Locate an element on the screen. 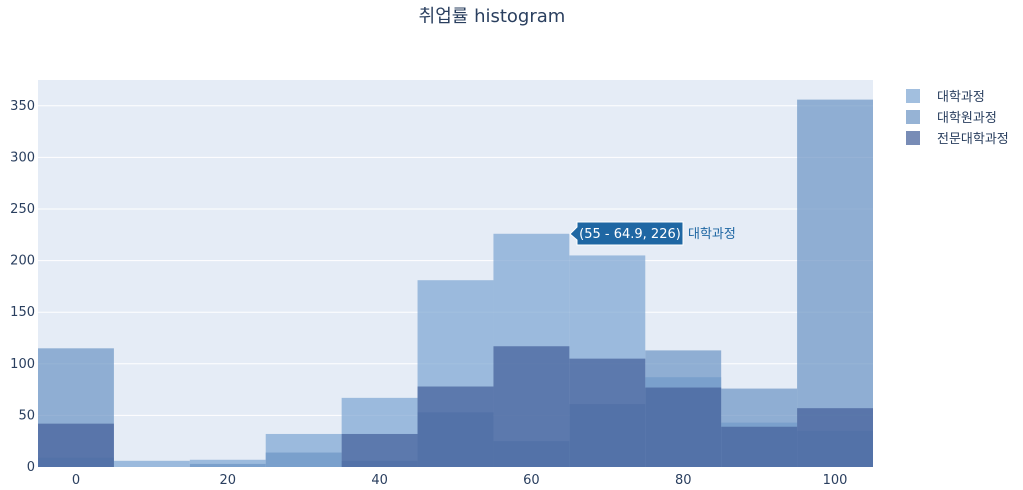 This screenshot has height=490, width=1023. x-tick-label: 0 is located at coordinates (76, 480).